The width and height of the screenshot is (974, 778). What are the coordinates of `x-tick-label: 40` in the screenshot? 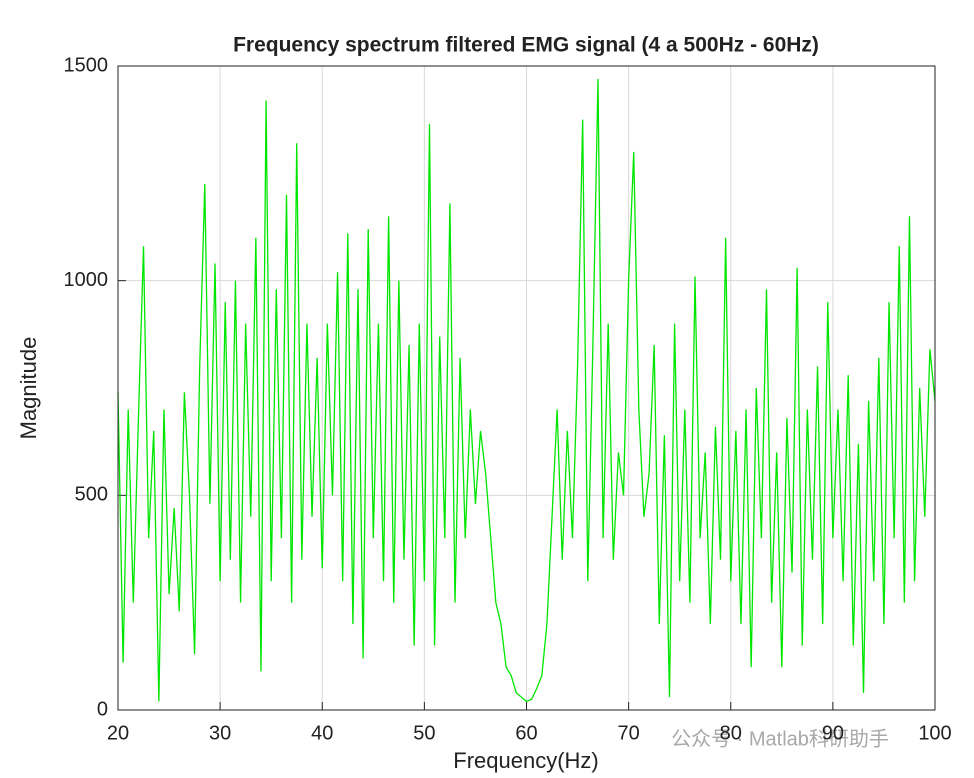 It's located at (322, 733).